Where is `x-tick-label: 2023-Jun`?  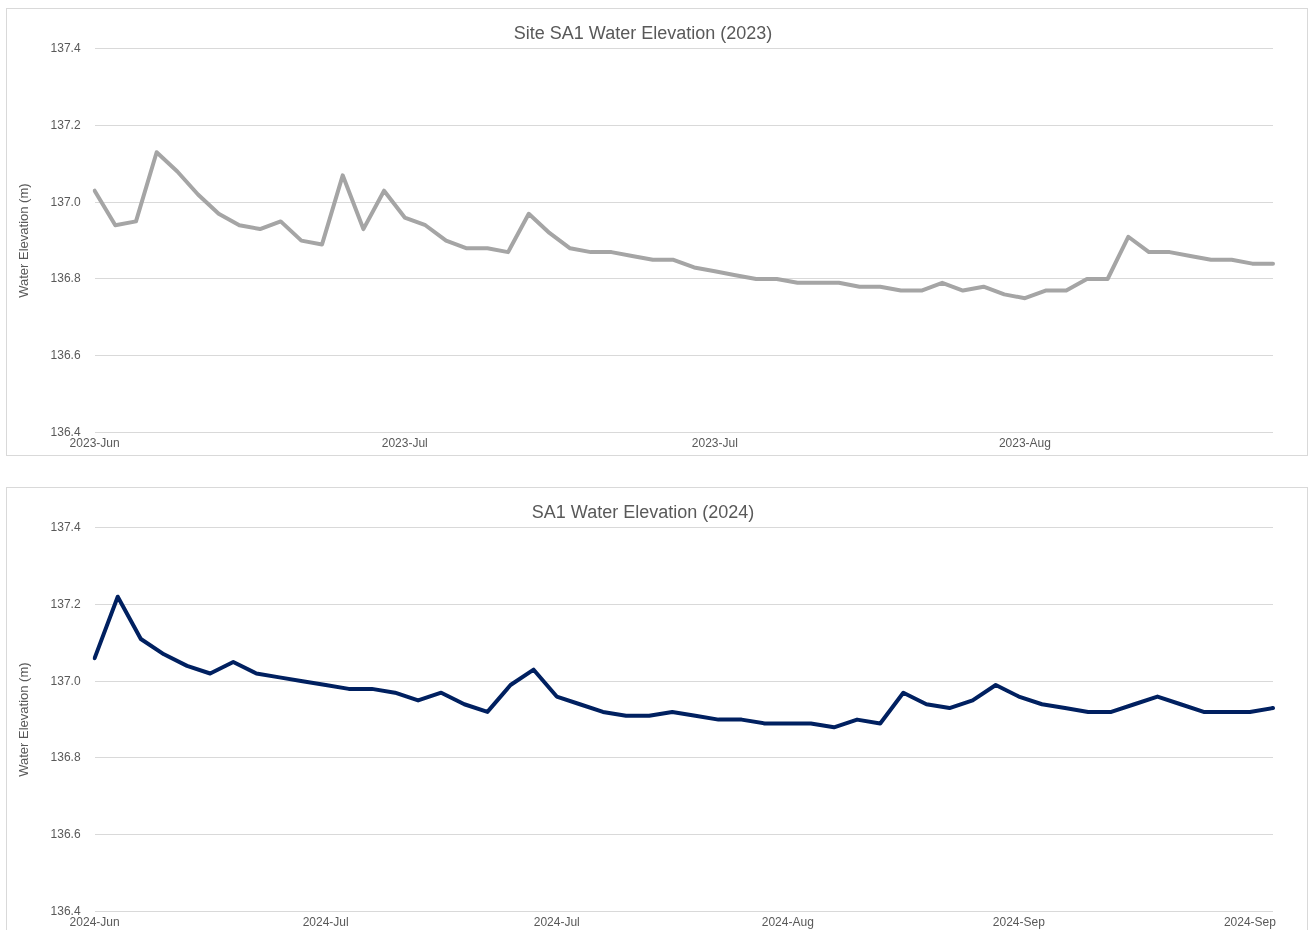
x-tick-label: 2023-Jun is located at coordinates (94, 443).